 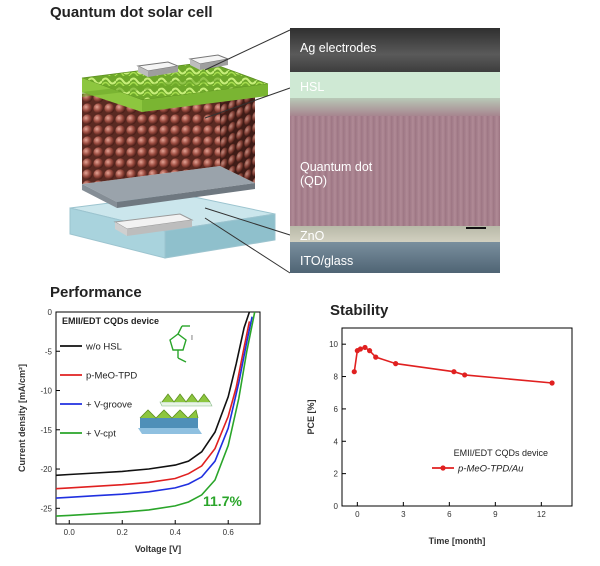 What do you see at coordinates (395, 234) in the screenshot?
I see `layer-zno` at bounding box center [395, 234].